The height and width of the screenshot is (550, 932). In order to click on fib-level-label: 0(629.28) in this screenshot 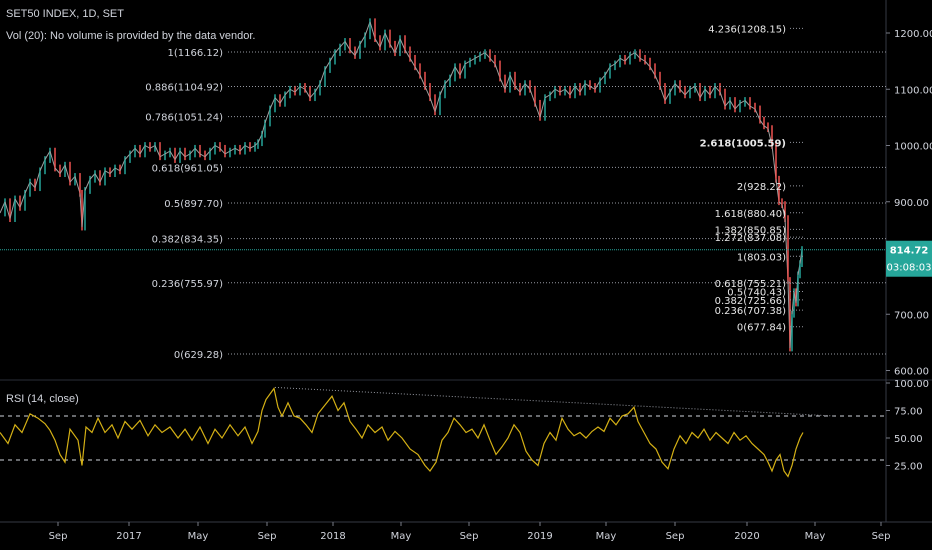, I will do `click(198, 355)`.